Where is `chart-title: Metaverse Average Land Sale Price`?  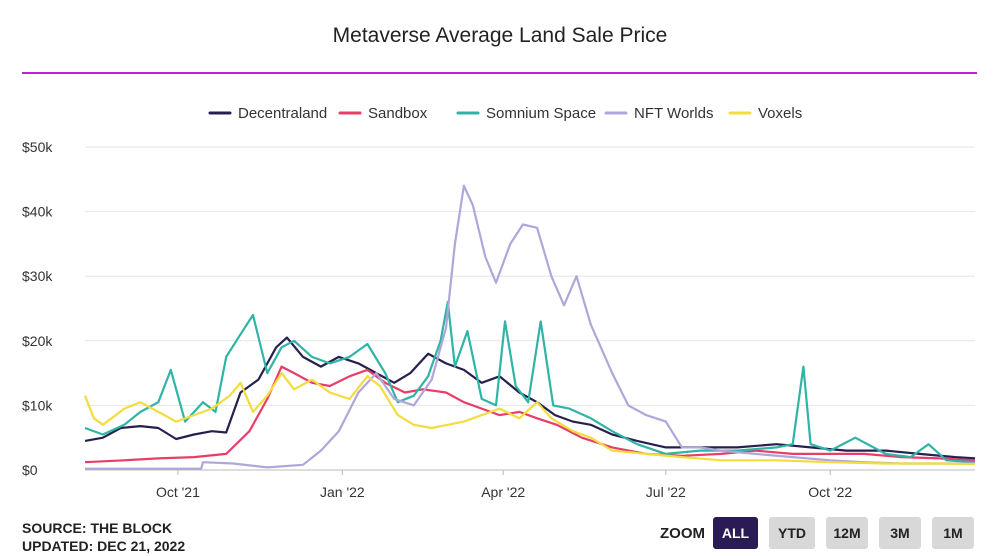 chart-title: Metaverse Average Land Sale Price is located at coordinates (500, 35).